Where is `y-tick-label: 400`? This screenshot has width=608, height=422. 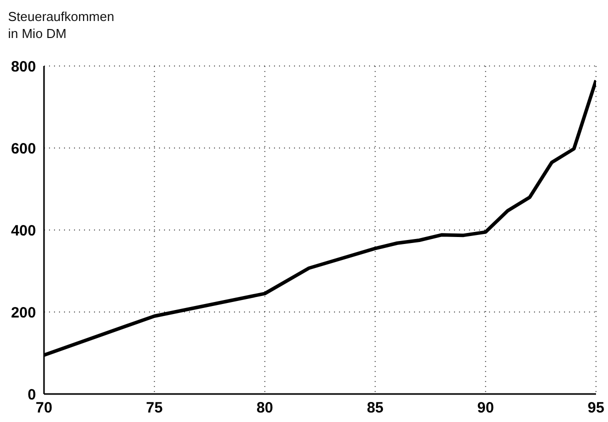 y-tick-label: 400 is located at coordinates (23, 231).